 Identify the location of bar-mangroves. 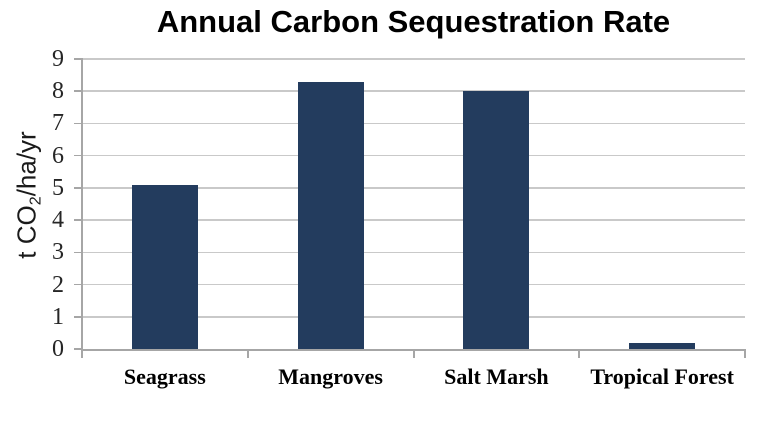
(330, 215).